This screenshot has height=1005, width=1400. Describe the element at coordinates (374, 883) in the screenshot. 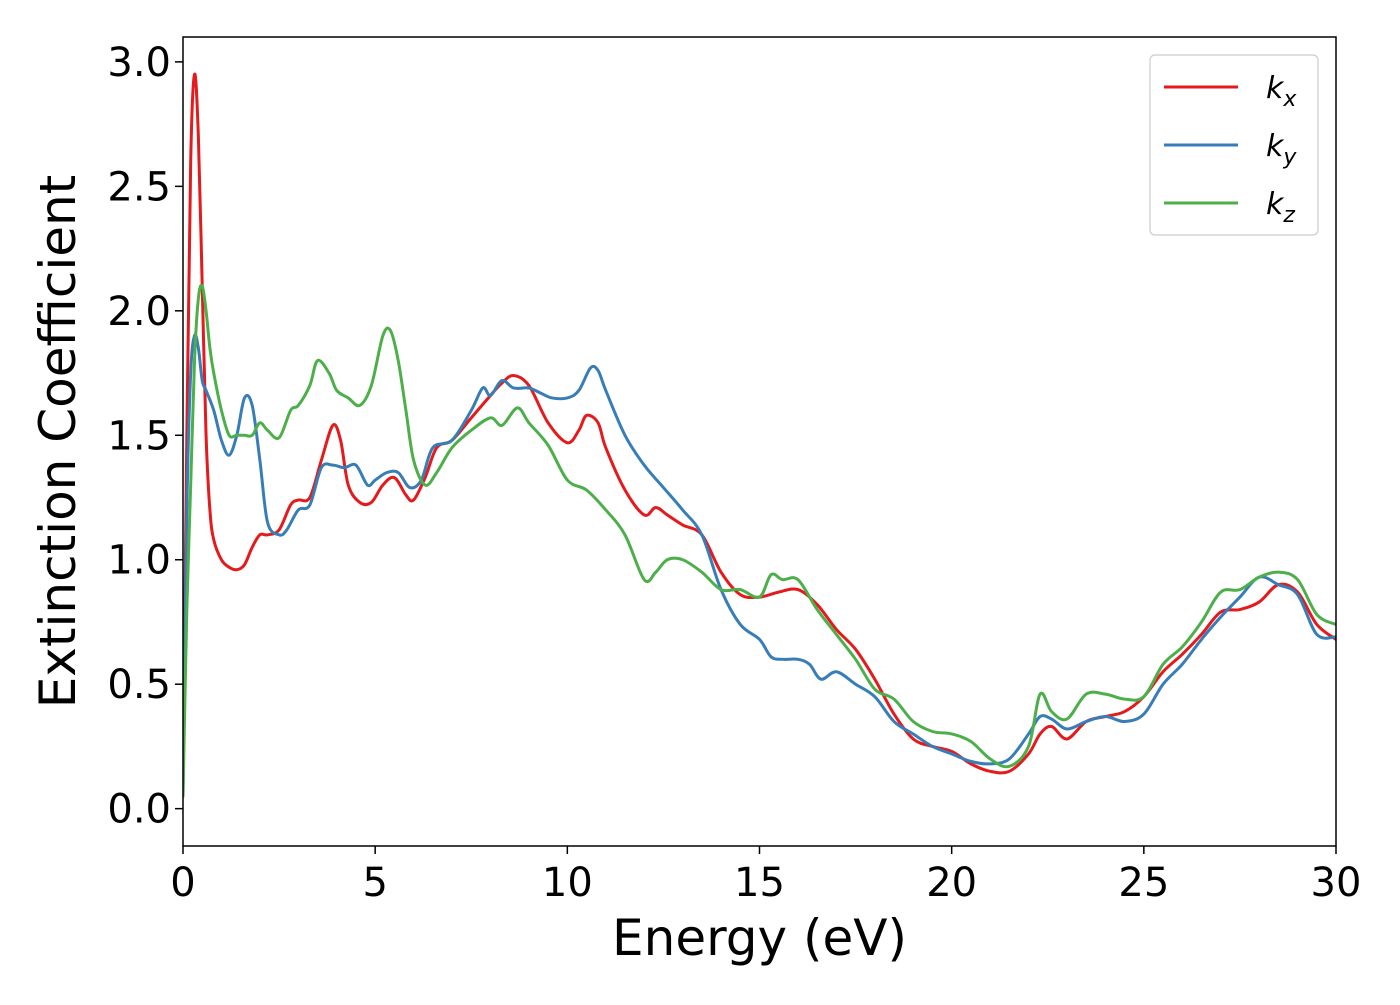

I see `x-tick-label: 5` at that location.